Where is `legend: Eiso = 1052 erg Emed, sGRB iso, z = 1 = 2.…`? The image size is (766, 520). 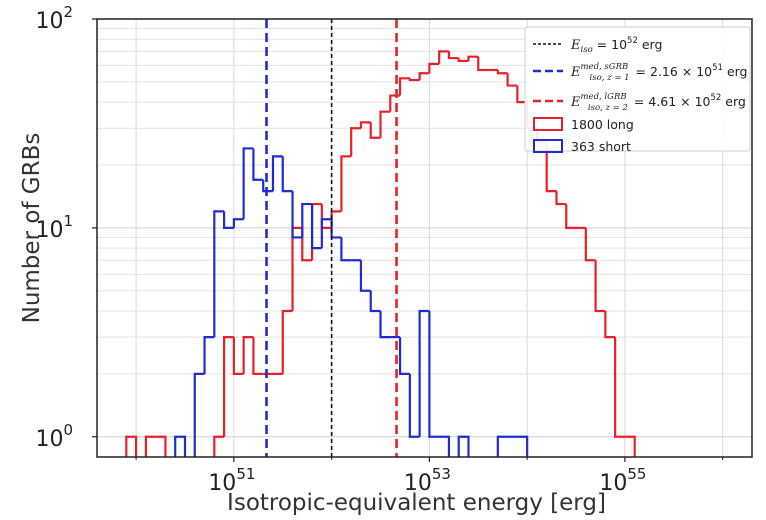
legend: Eiso = 1052 erg Emed, sGRB iso, z = 1 = 2.… is located at coordinates (637, 90).